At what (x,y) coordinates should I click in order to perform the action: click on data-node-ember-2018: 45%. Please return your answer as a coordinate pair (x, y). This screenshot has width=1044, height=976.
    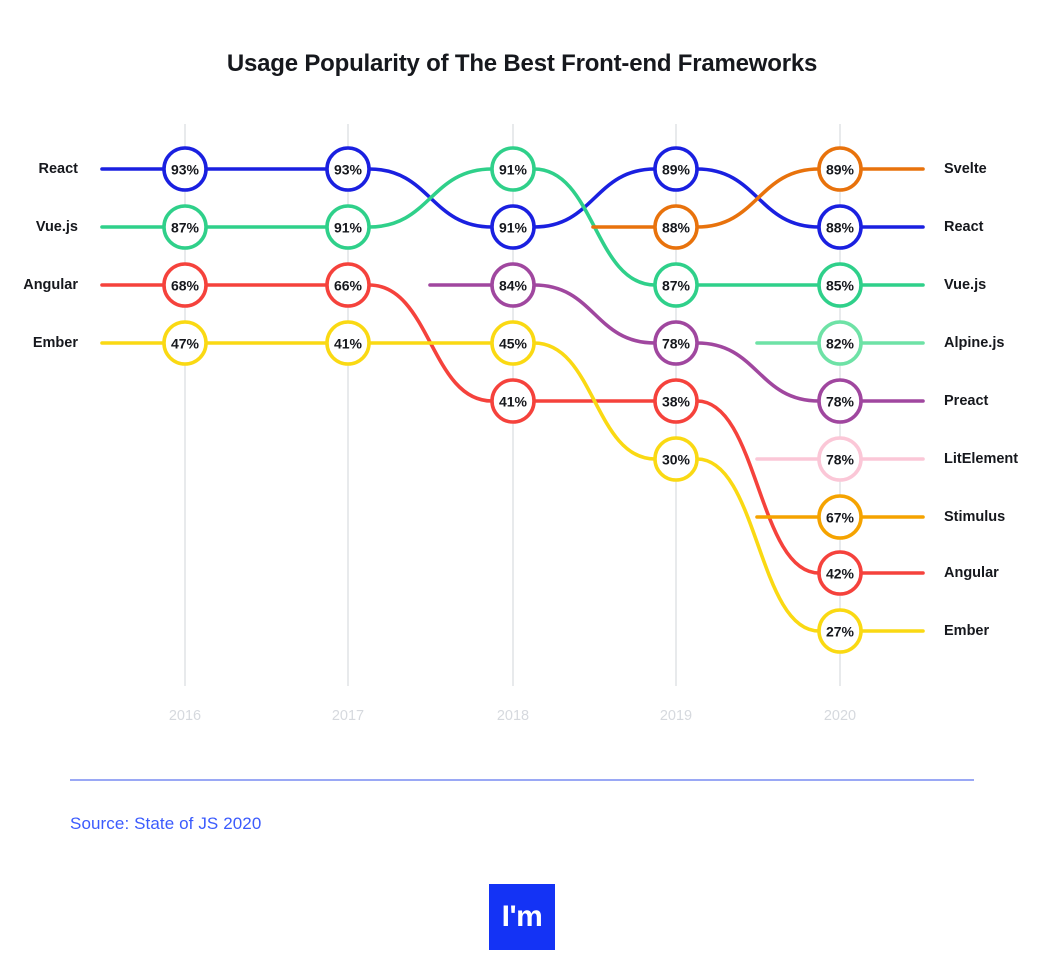
    Looking at the image, I should click on (513, 343).